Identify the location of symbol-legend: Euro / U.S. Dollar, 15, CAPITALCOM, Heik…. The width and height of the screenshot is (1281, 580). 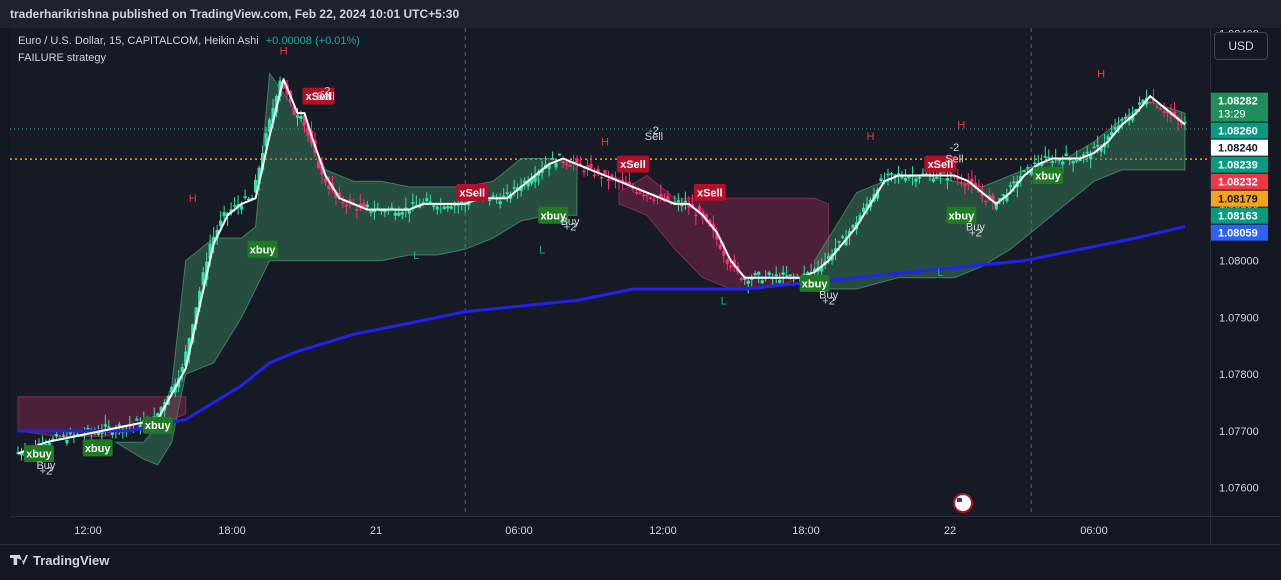
(189, 41).